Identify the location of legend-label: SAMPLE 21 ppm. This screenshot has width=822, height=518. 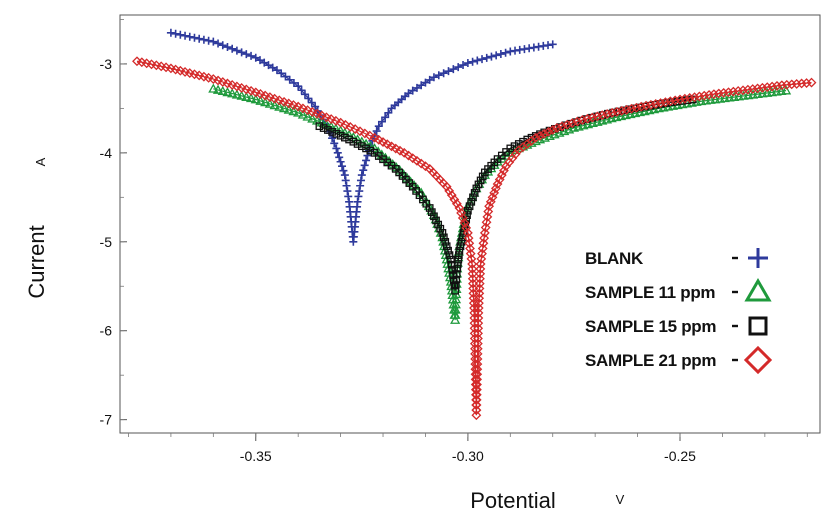
(650, 360).